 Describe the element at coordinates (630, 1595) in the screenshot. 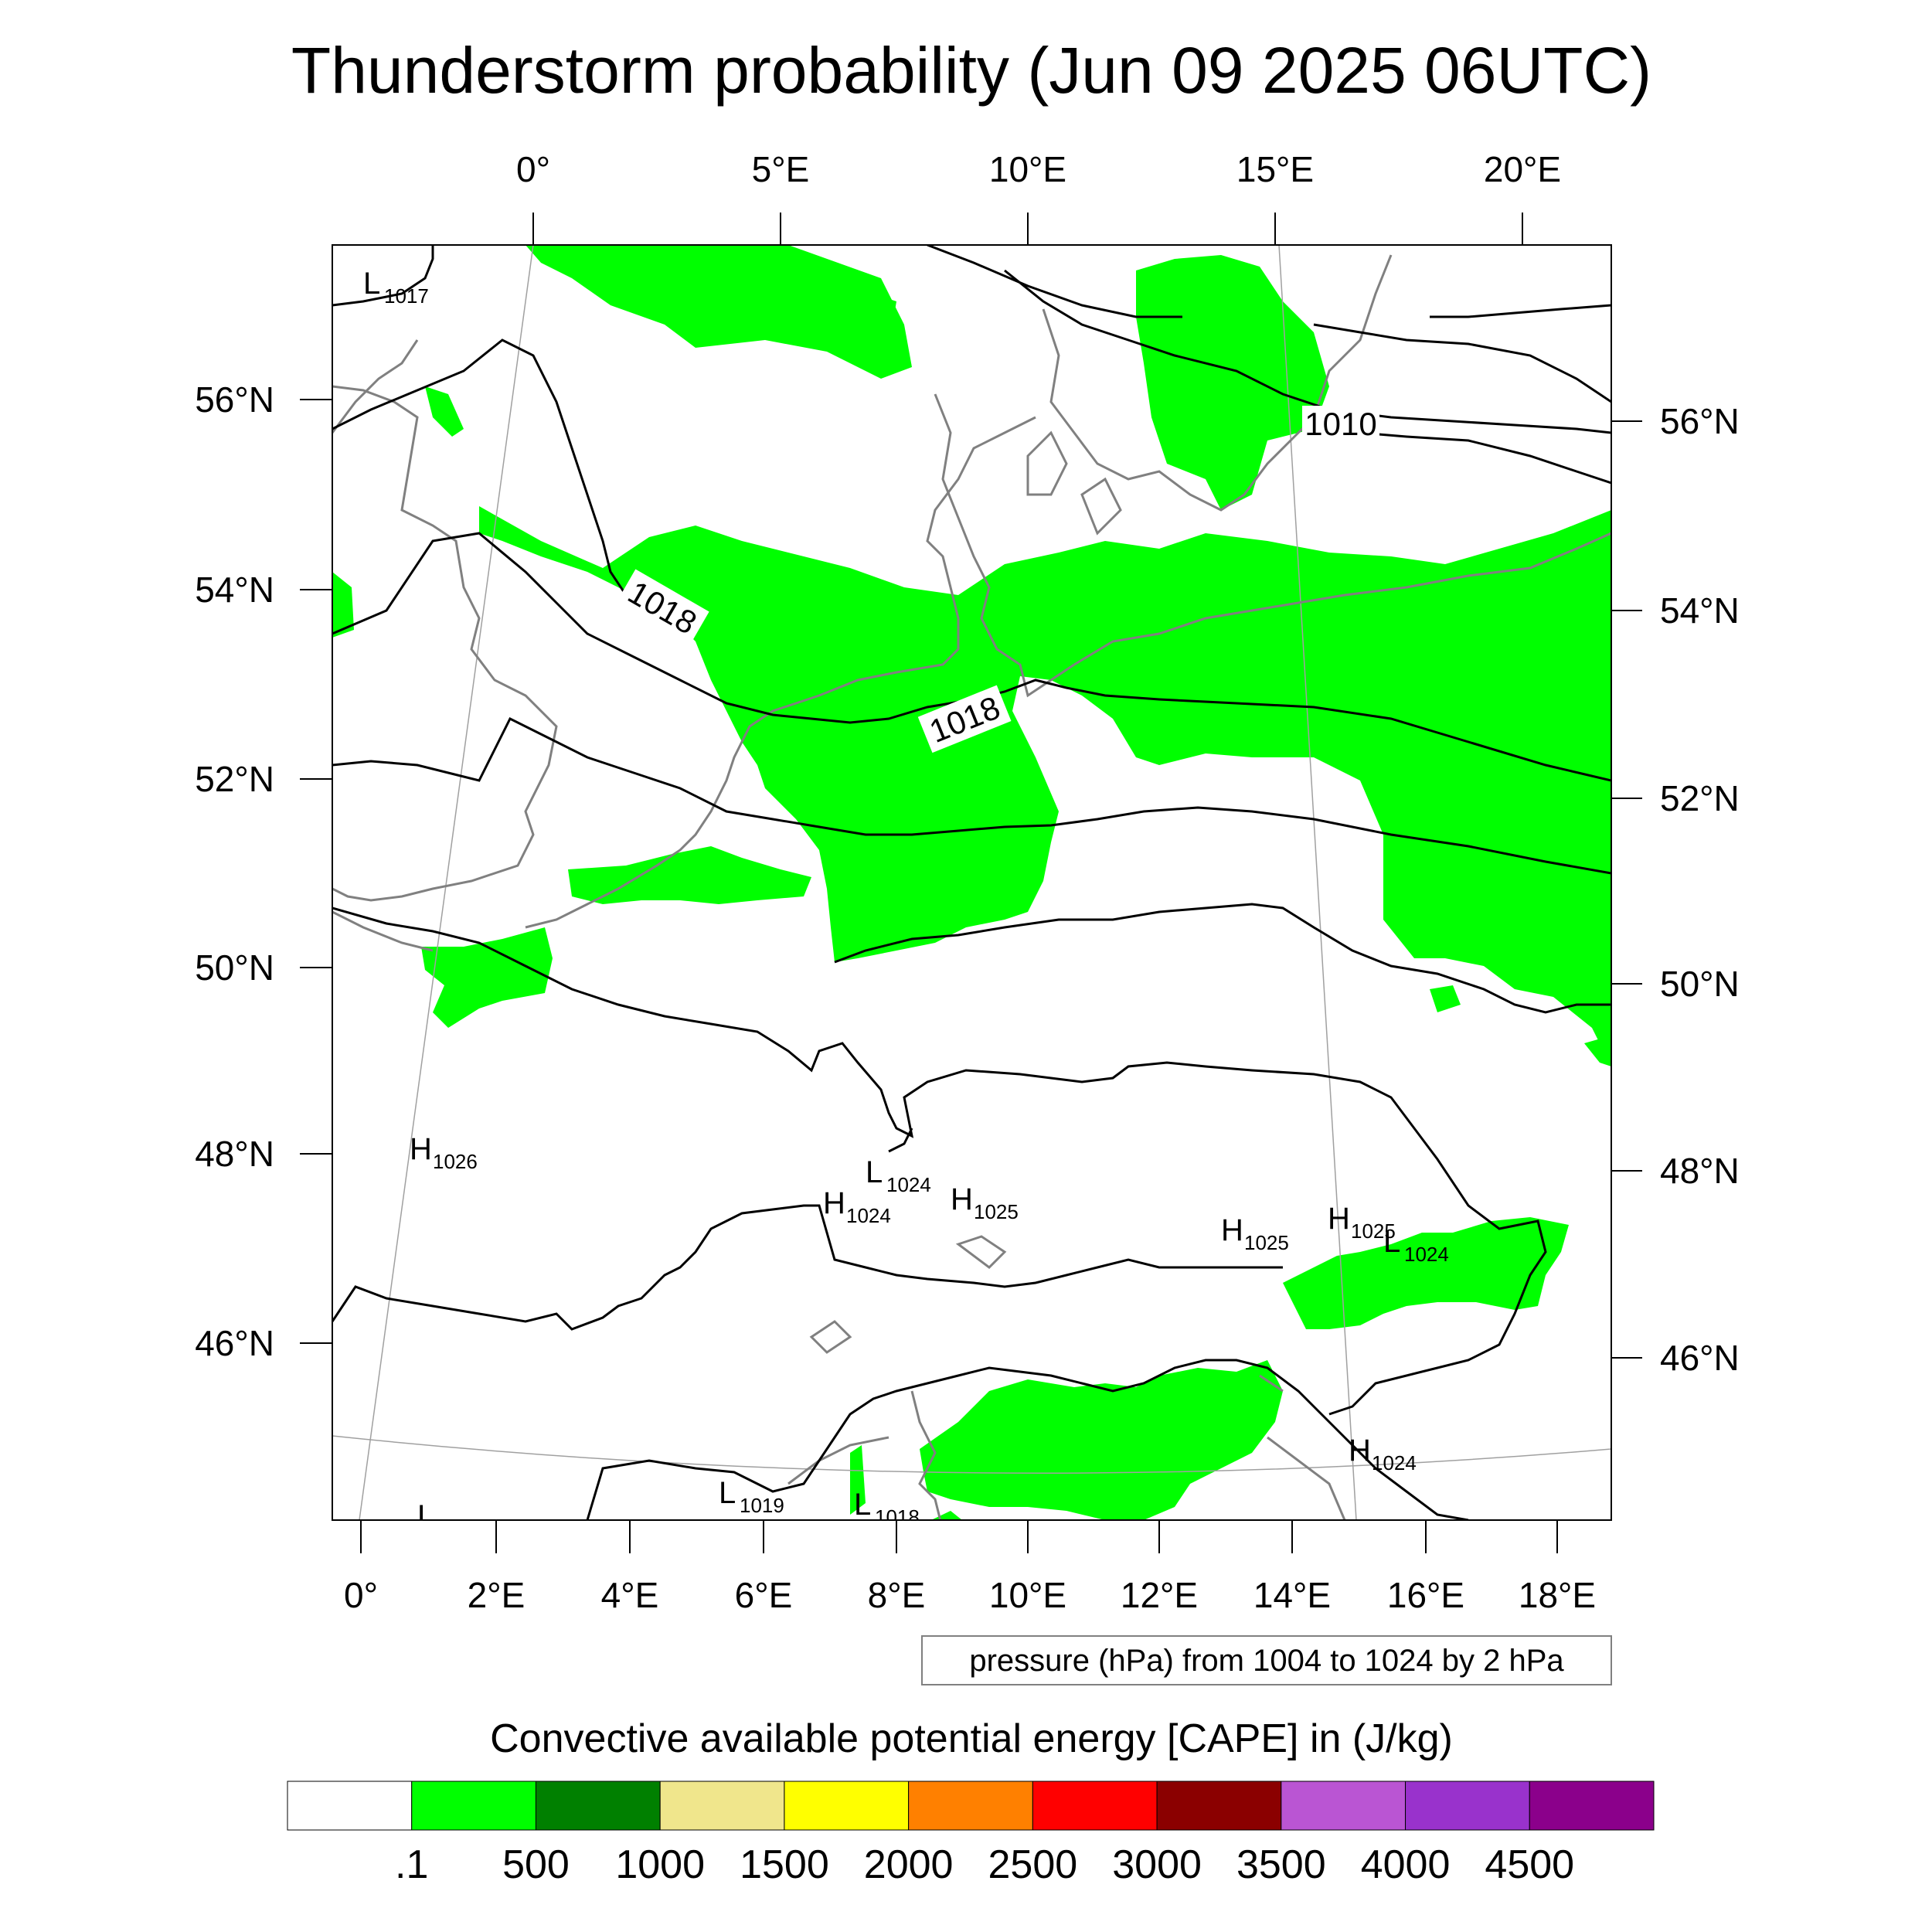

I see `lon-tick-label: 4°E` at that location.